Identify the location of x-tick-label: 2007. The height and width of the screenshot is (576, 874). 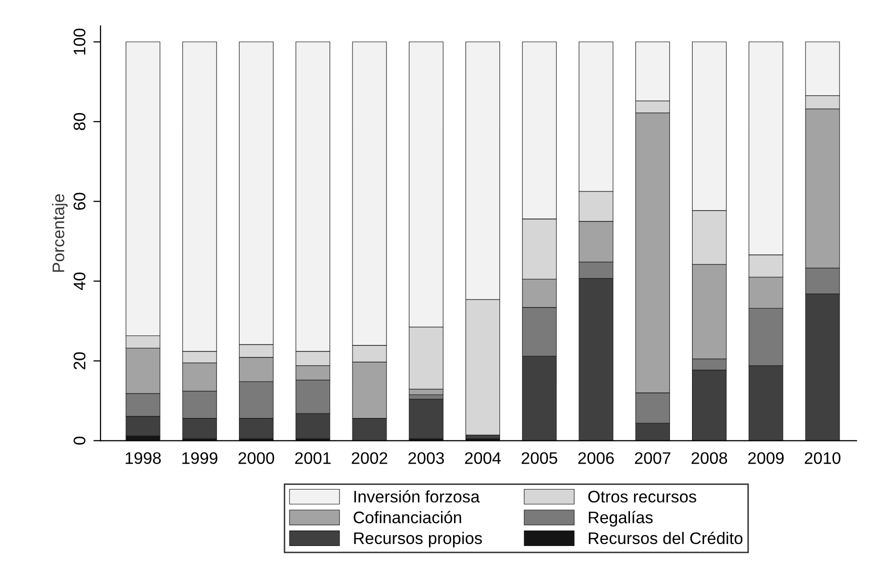
(652, 458).